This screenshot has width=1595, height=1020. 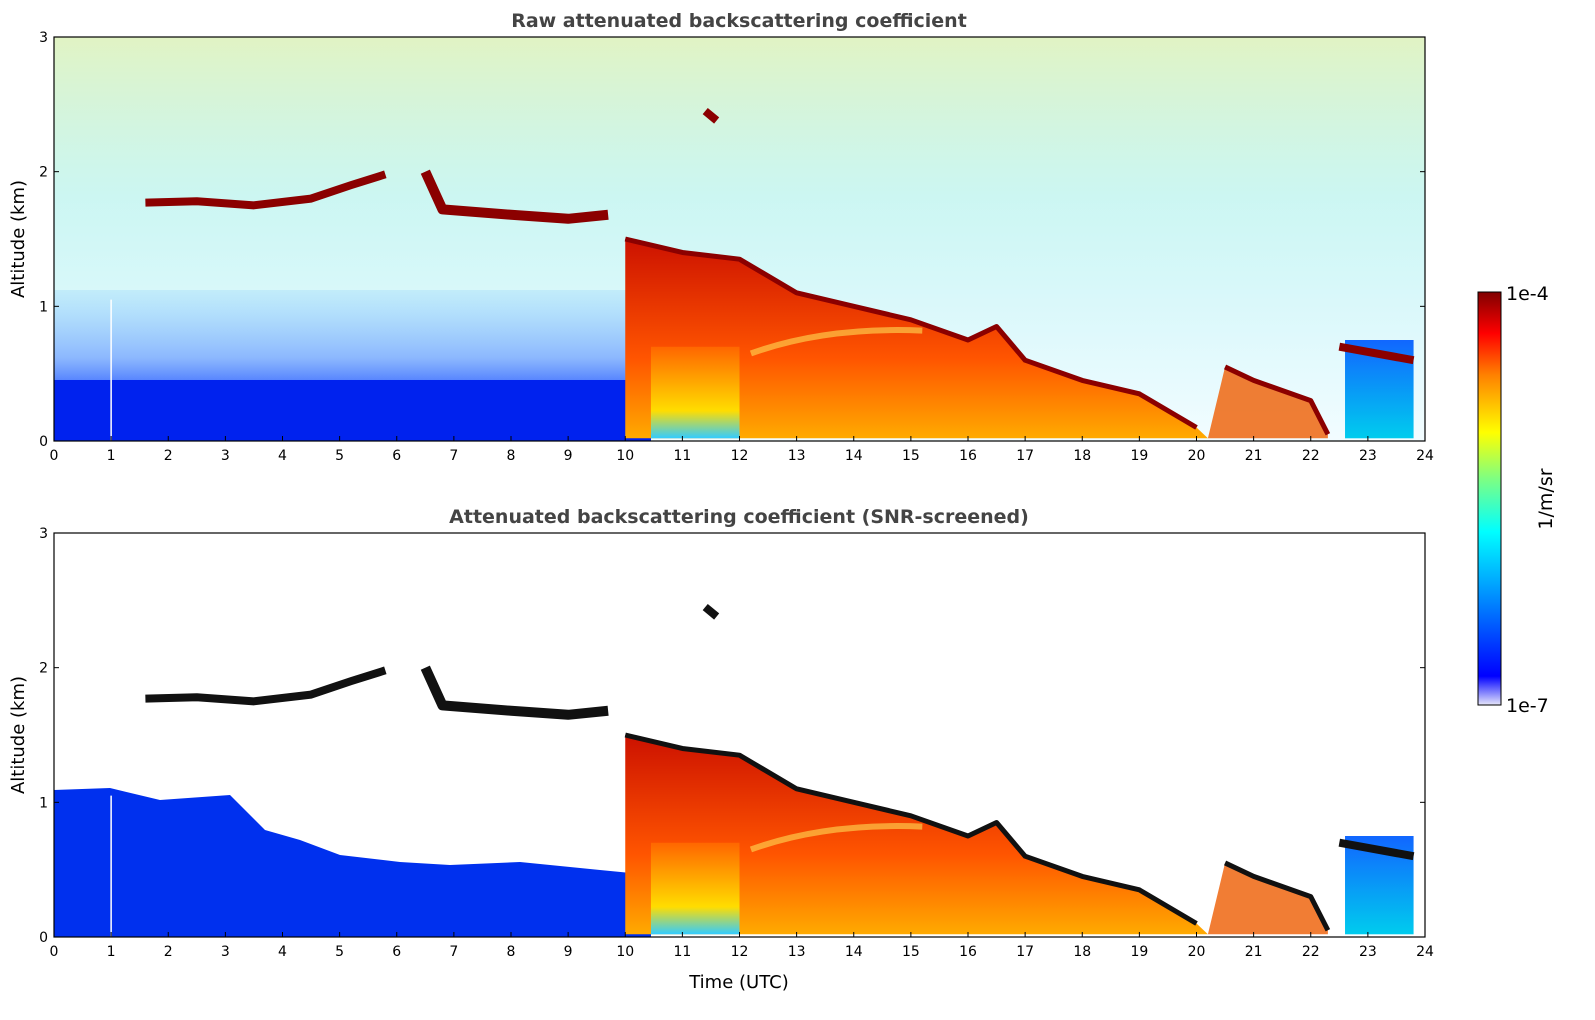 What do you see at coordinates (1489, 498) in the screenshot?
I see `colorbar-bar` at bounding box center [1489, 498].